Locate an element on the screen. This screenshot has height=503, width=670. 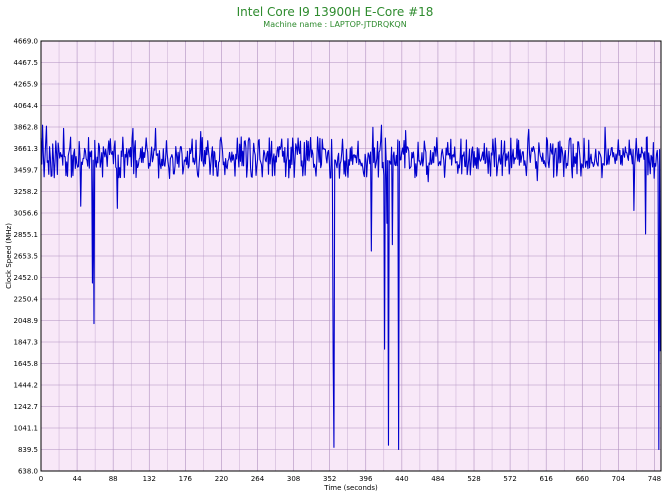
x-tick-label: 704 is located at coordinates (619, 479).